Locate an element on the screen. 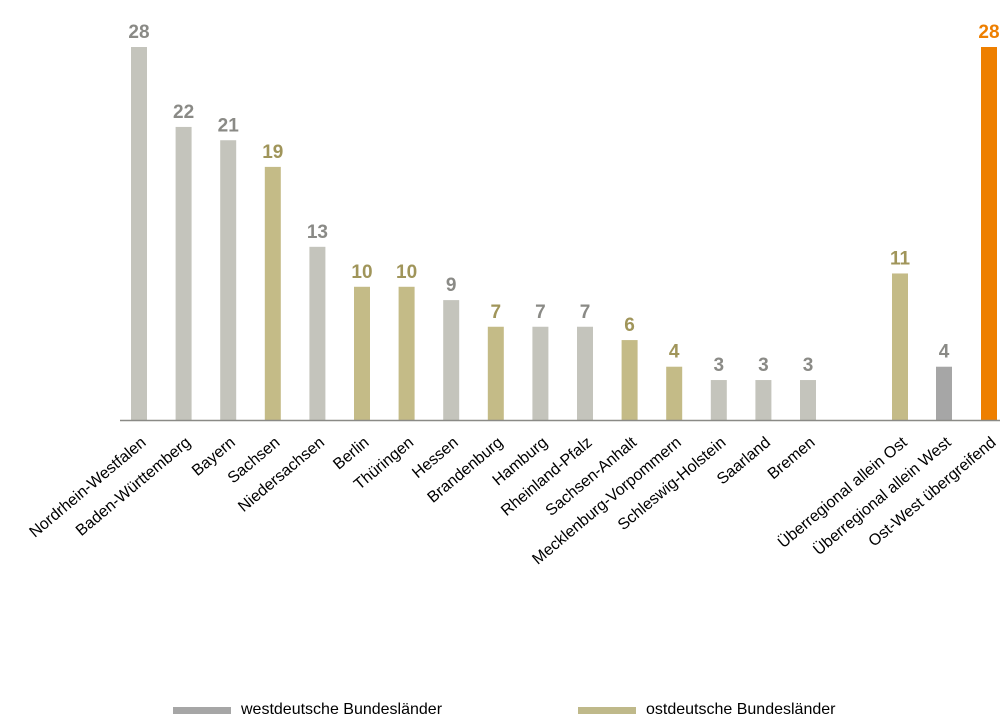 The height and width of the screenshot is (720, 1000). legend-label-west: westdeutsche Bundesländer is located at coordinates (342, 709).